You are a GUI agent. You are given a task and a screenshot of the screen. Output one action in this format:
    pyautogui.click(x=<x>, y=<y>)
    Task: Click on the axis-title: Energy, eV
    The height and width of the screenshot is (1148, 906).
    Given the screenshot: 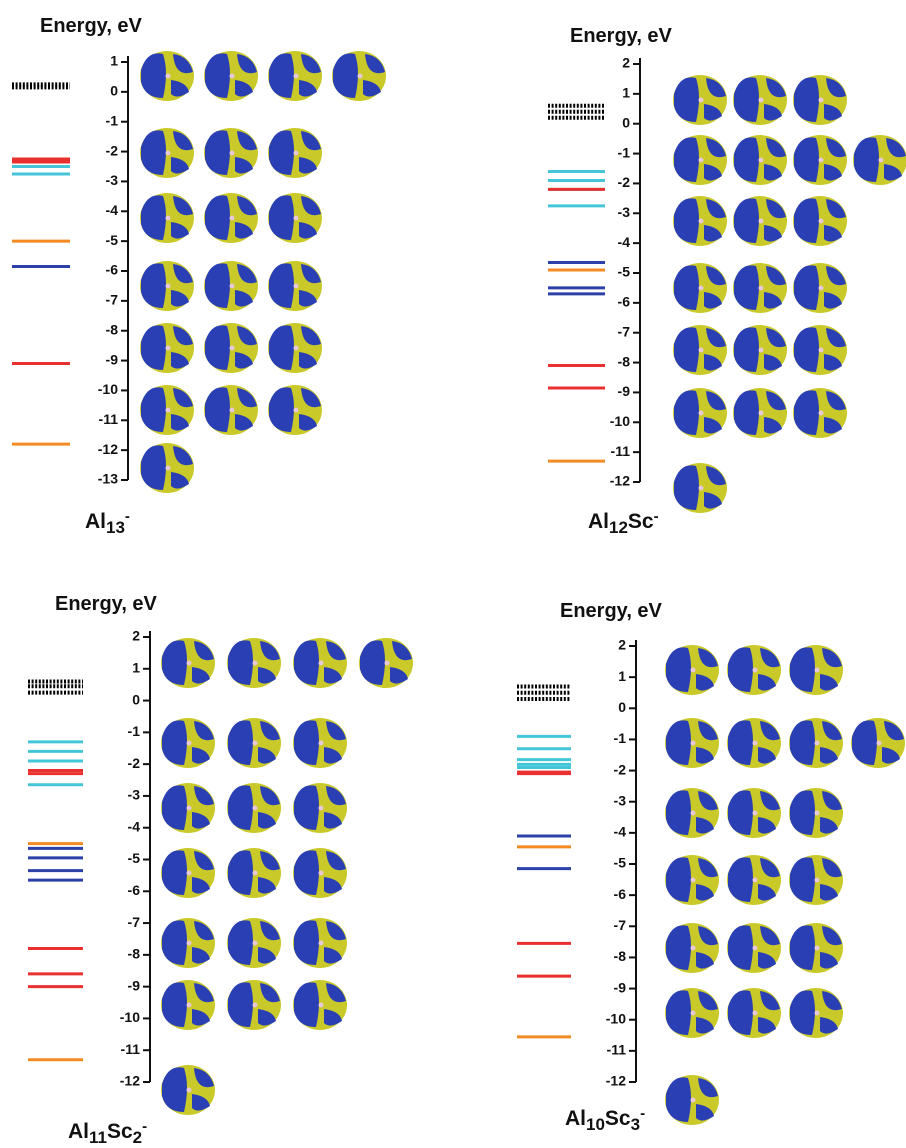 What is the action you would take?
    pyautogui.click(x=621, y=36)
    